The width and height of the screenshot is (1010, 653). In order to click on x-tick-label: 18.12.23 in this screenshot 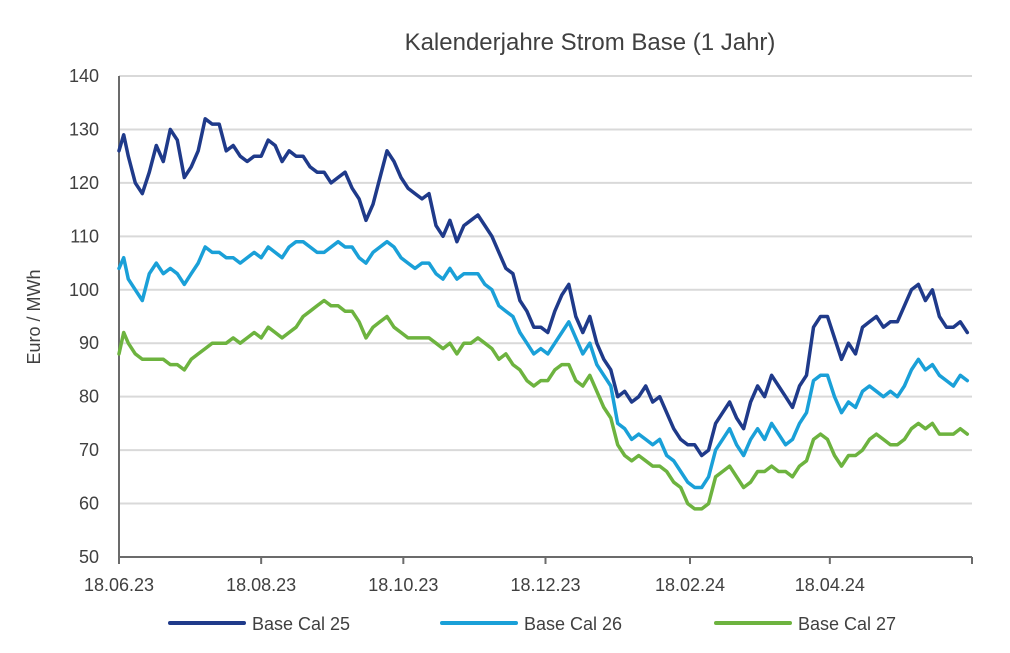, I will do `click(545, 585)`.